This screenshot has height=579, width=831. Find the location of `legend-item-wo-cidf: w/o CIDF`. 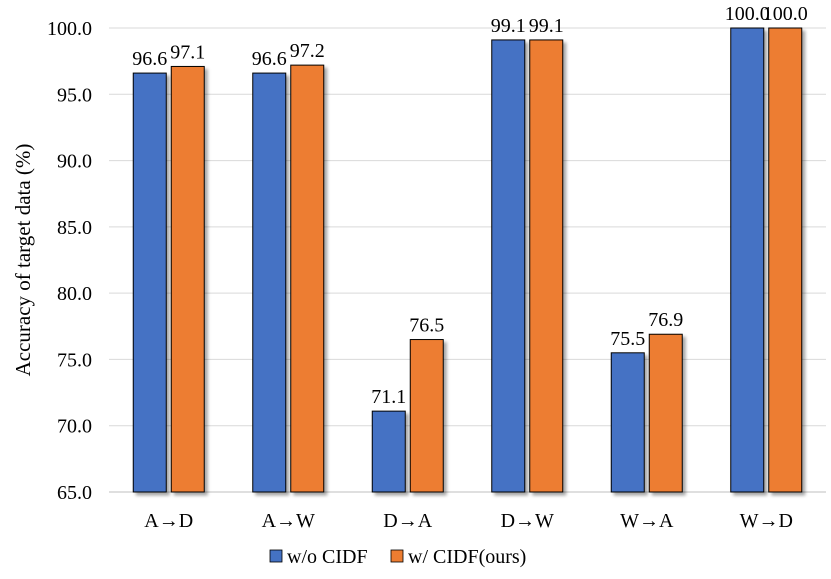

legend-item-wo-cidf: w/o CIDF is located at coordinates (318, 557).